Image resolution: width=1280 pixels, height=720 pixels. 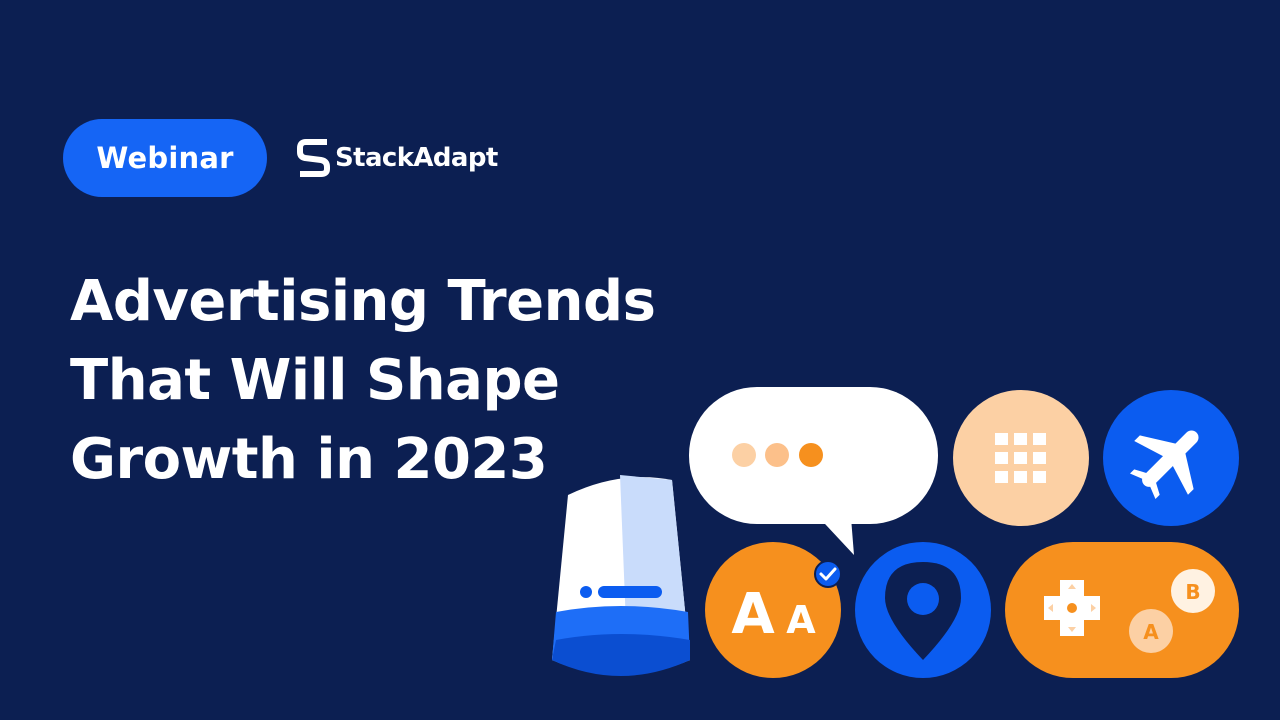 I want to click on font-small-letter: A, so click(x=801, y=620).